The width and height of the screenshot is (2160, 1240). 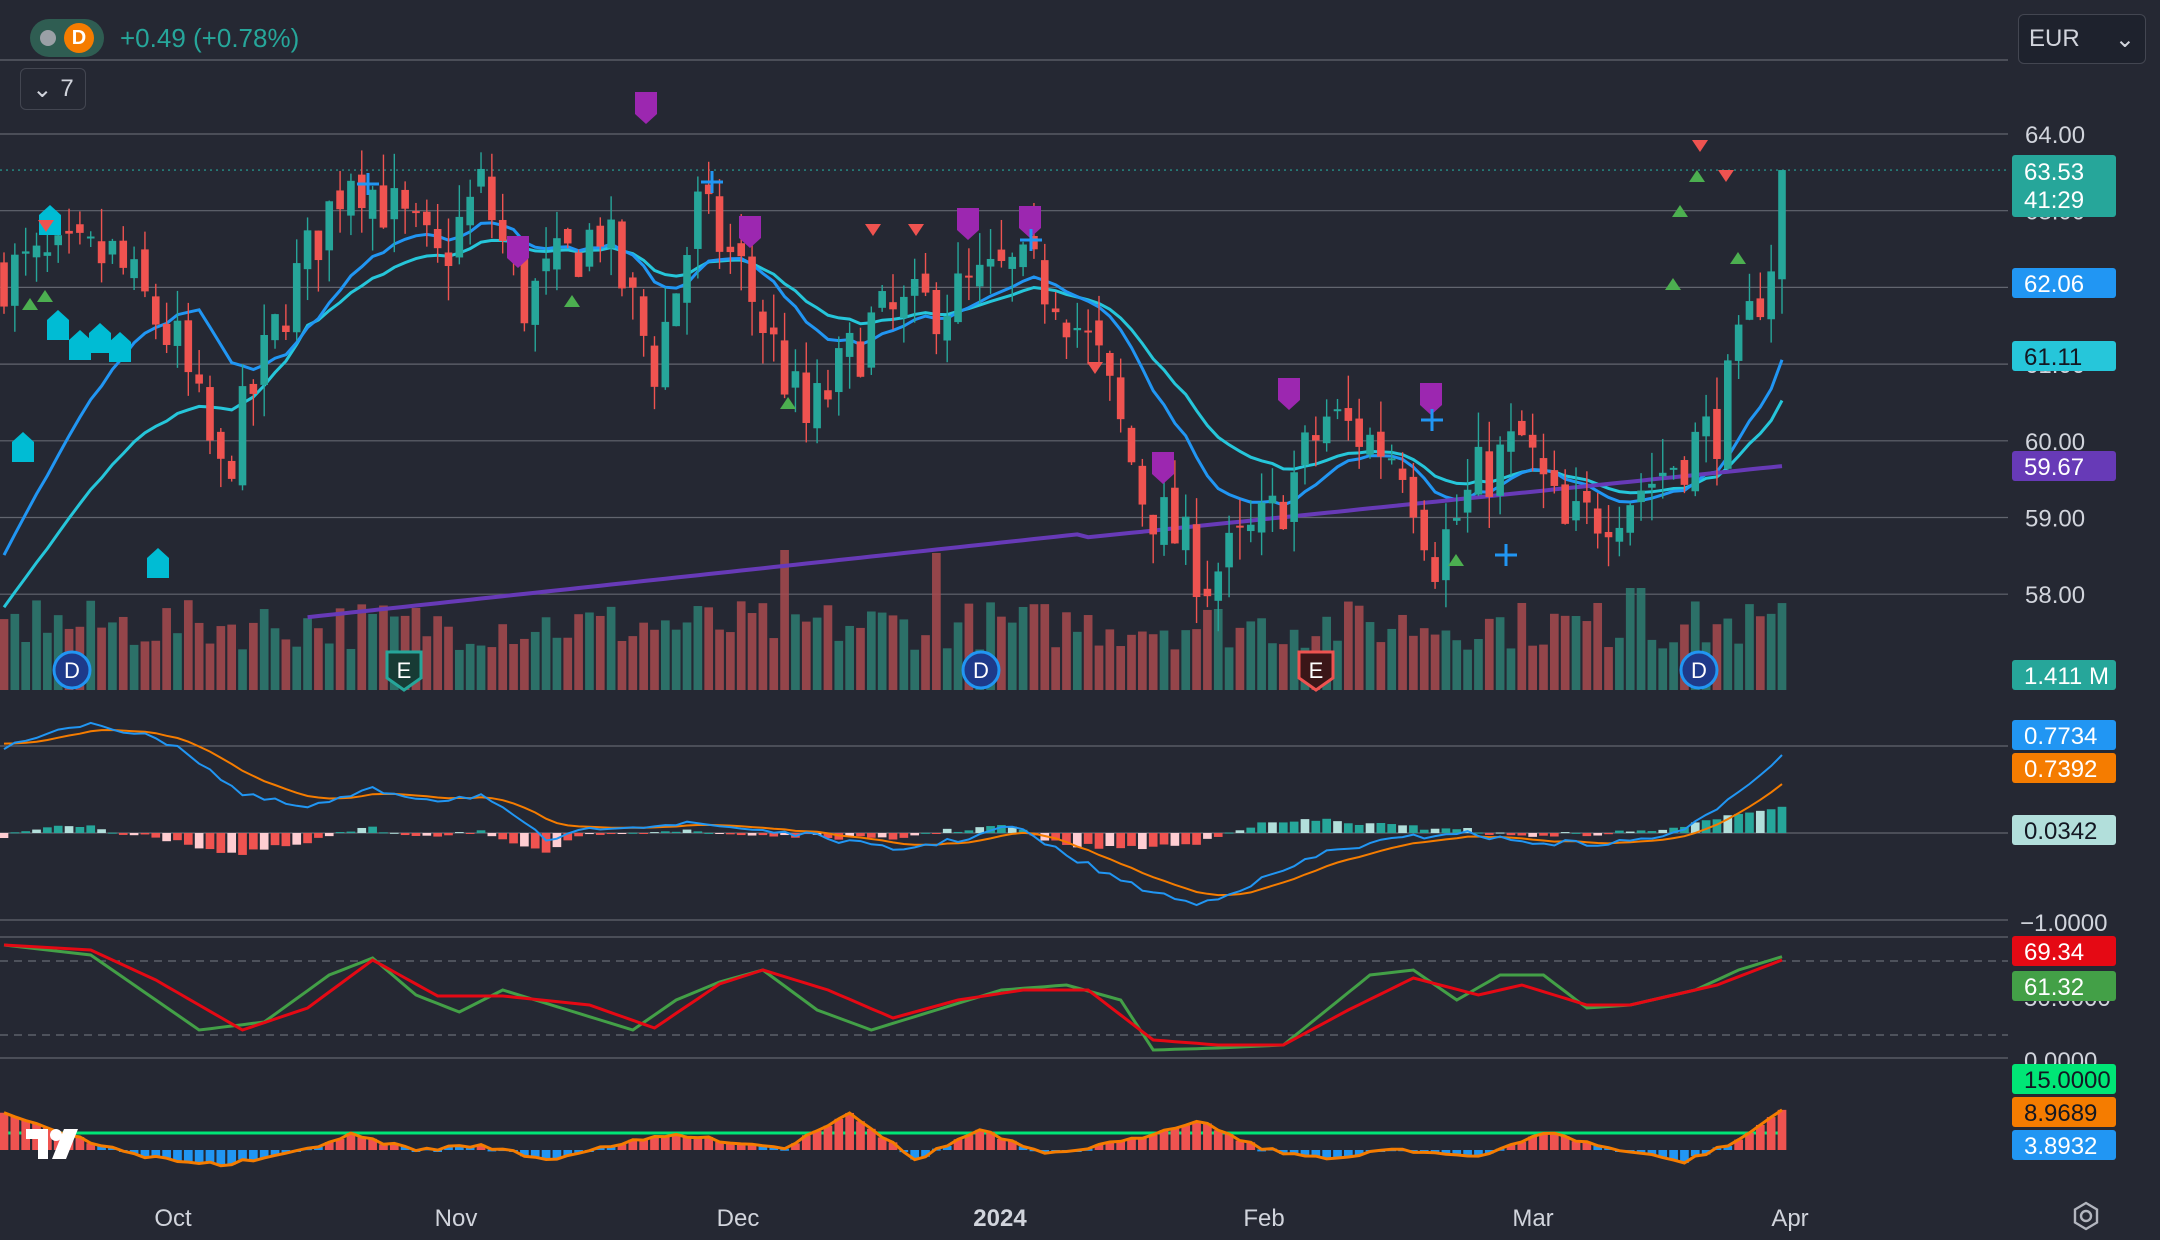 What do you see at coordinates (2086, 1216) in the screenshot?
I see `settings-gear-icon` at bounding box center [2086, 1216].